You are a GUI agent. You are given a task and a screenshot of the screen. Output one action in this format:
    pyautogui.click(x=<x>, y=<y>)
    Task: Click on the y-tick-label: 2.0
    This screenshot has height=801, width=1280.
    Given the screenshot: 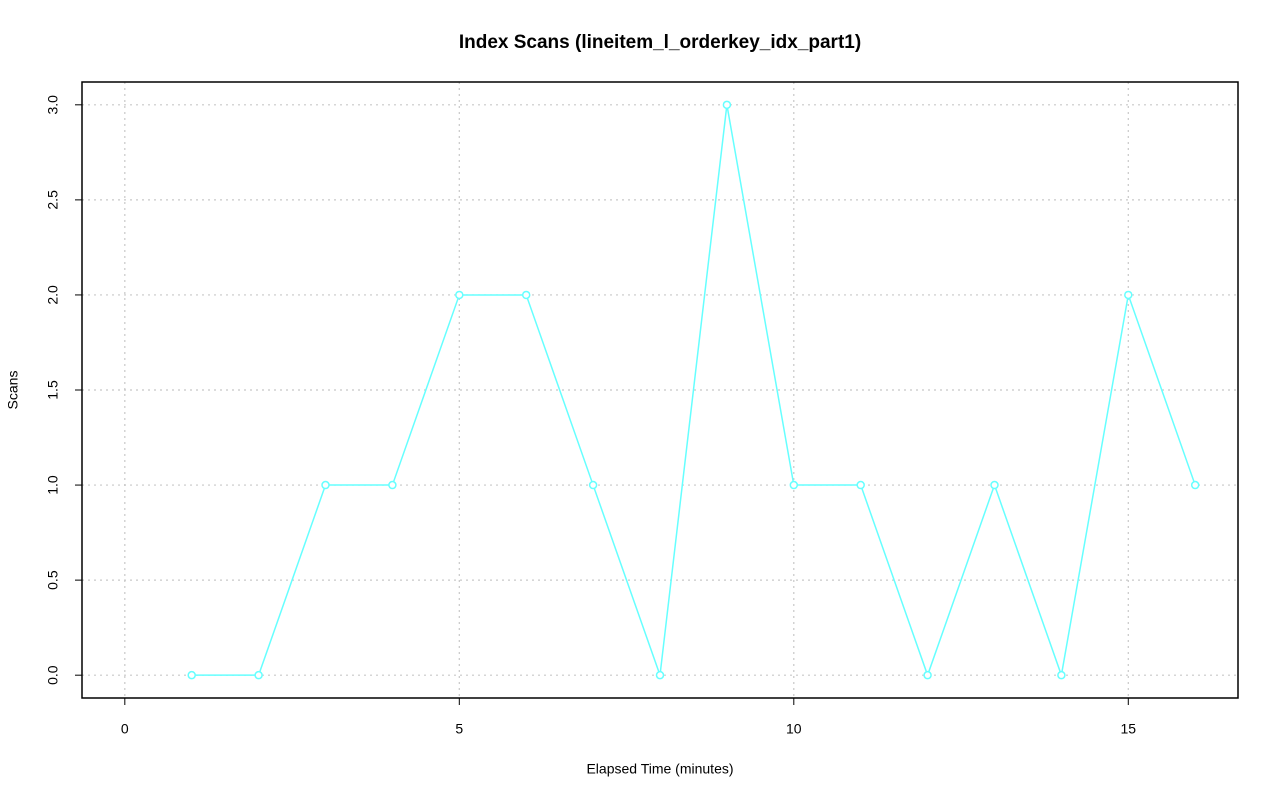 What is the action you would take?
    pyautogui.click(x=53, y=295)
    